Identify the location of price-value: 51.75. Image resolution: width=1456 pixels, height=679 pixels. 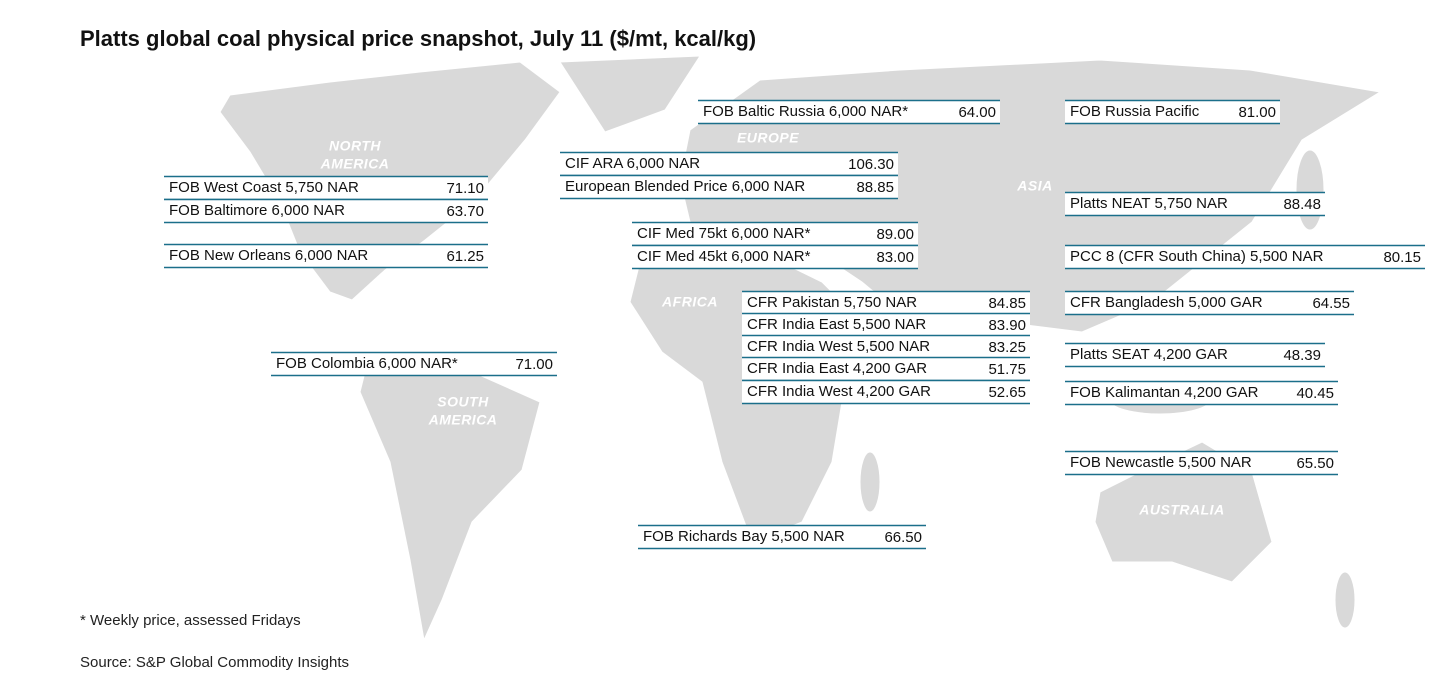
(1007, 369).